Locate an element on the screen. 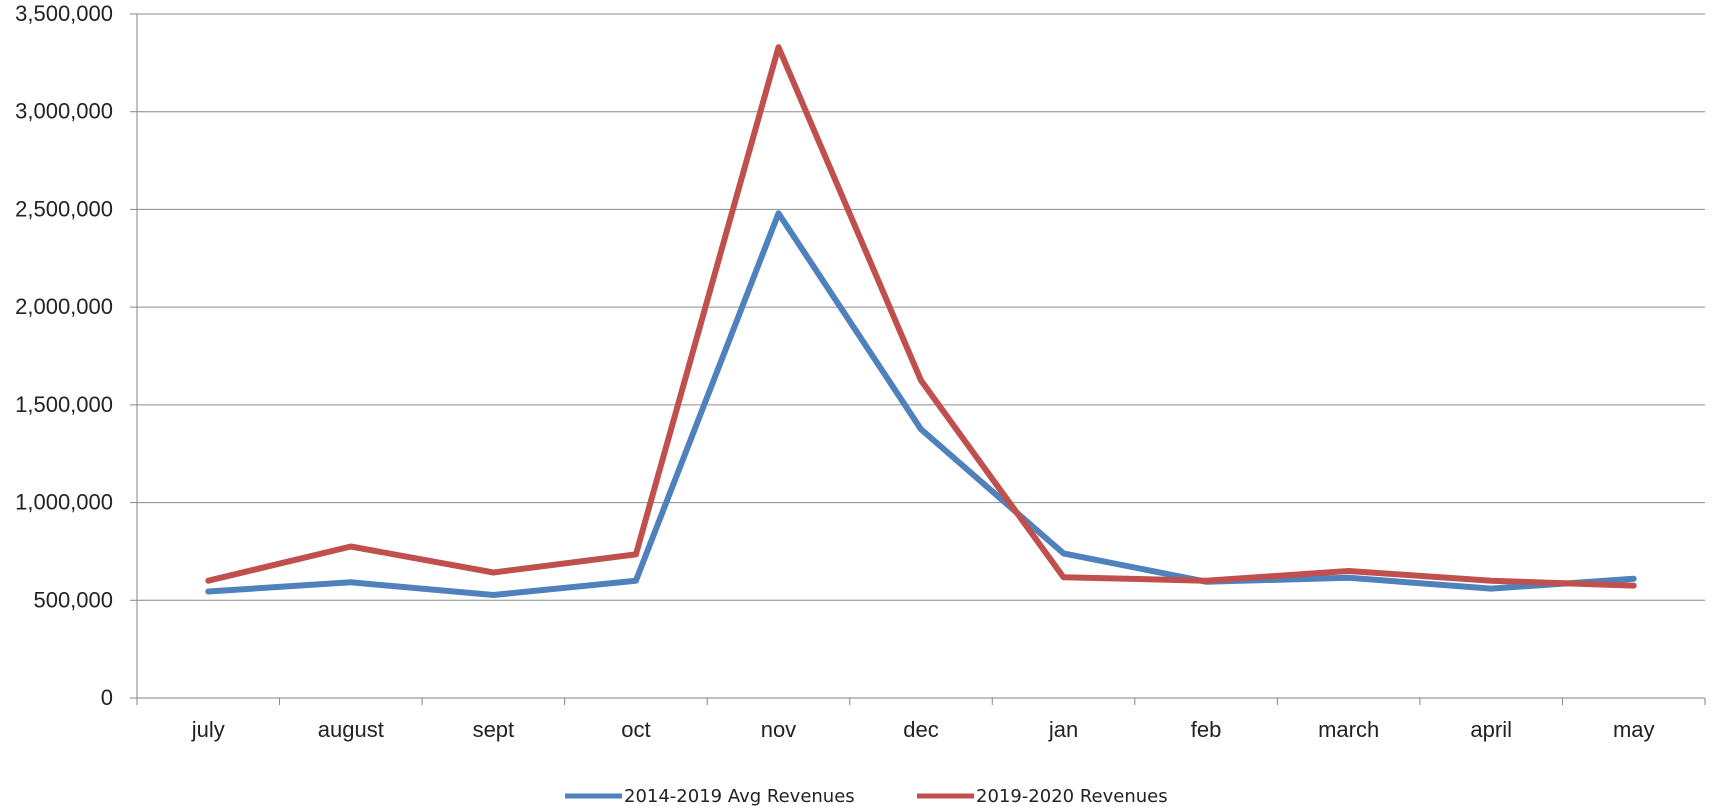  x-tick-label: august is located at coordinates (351, 729).